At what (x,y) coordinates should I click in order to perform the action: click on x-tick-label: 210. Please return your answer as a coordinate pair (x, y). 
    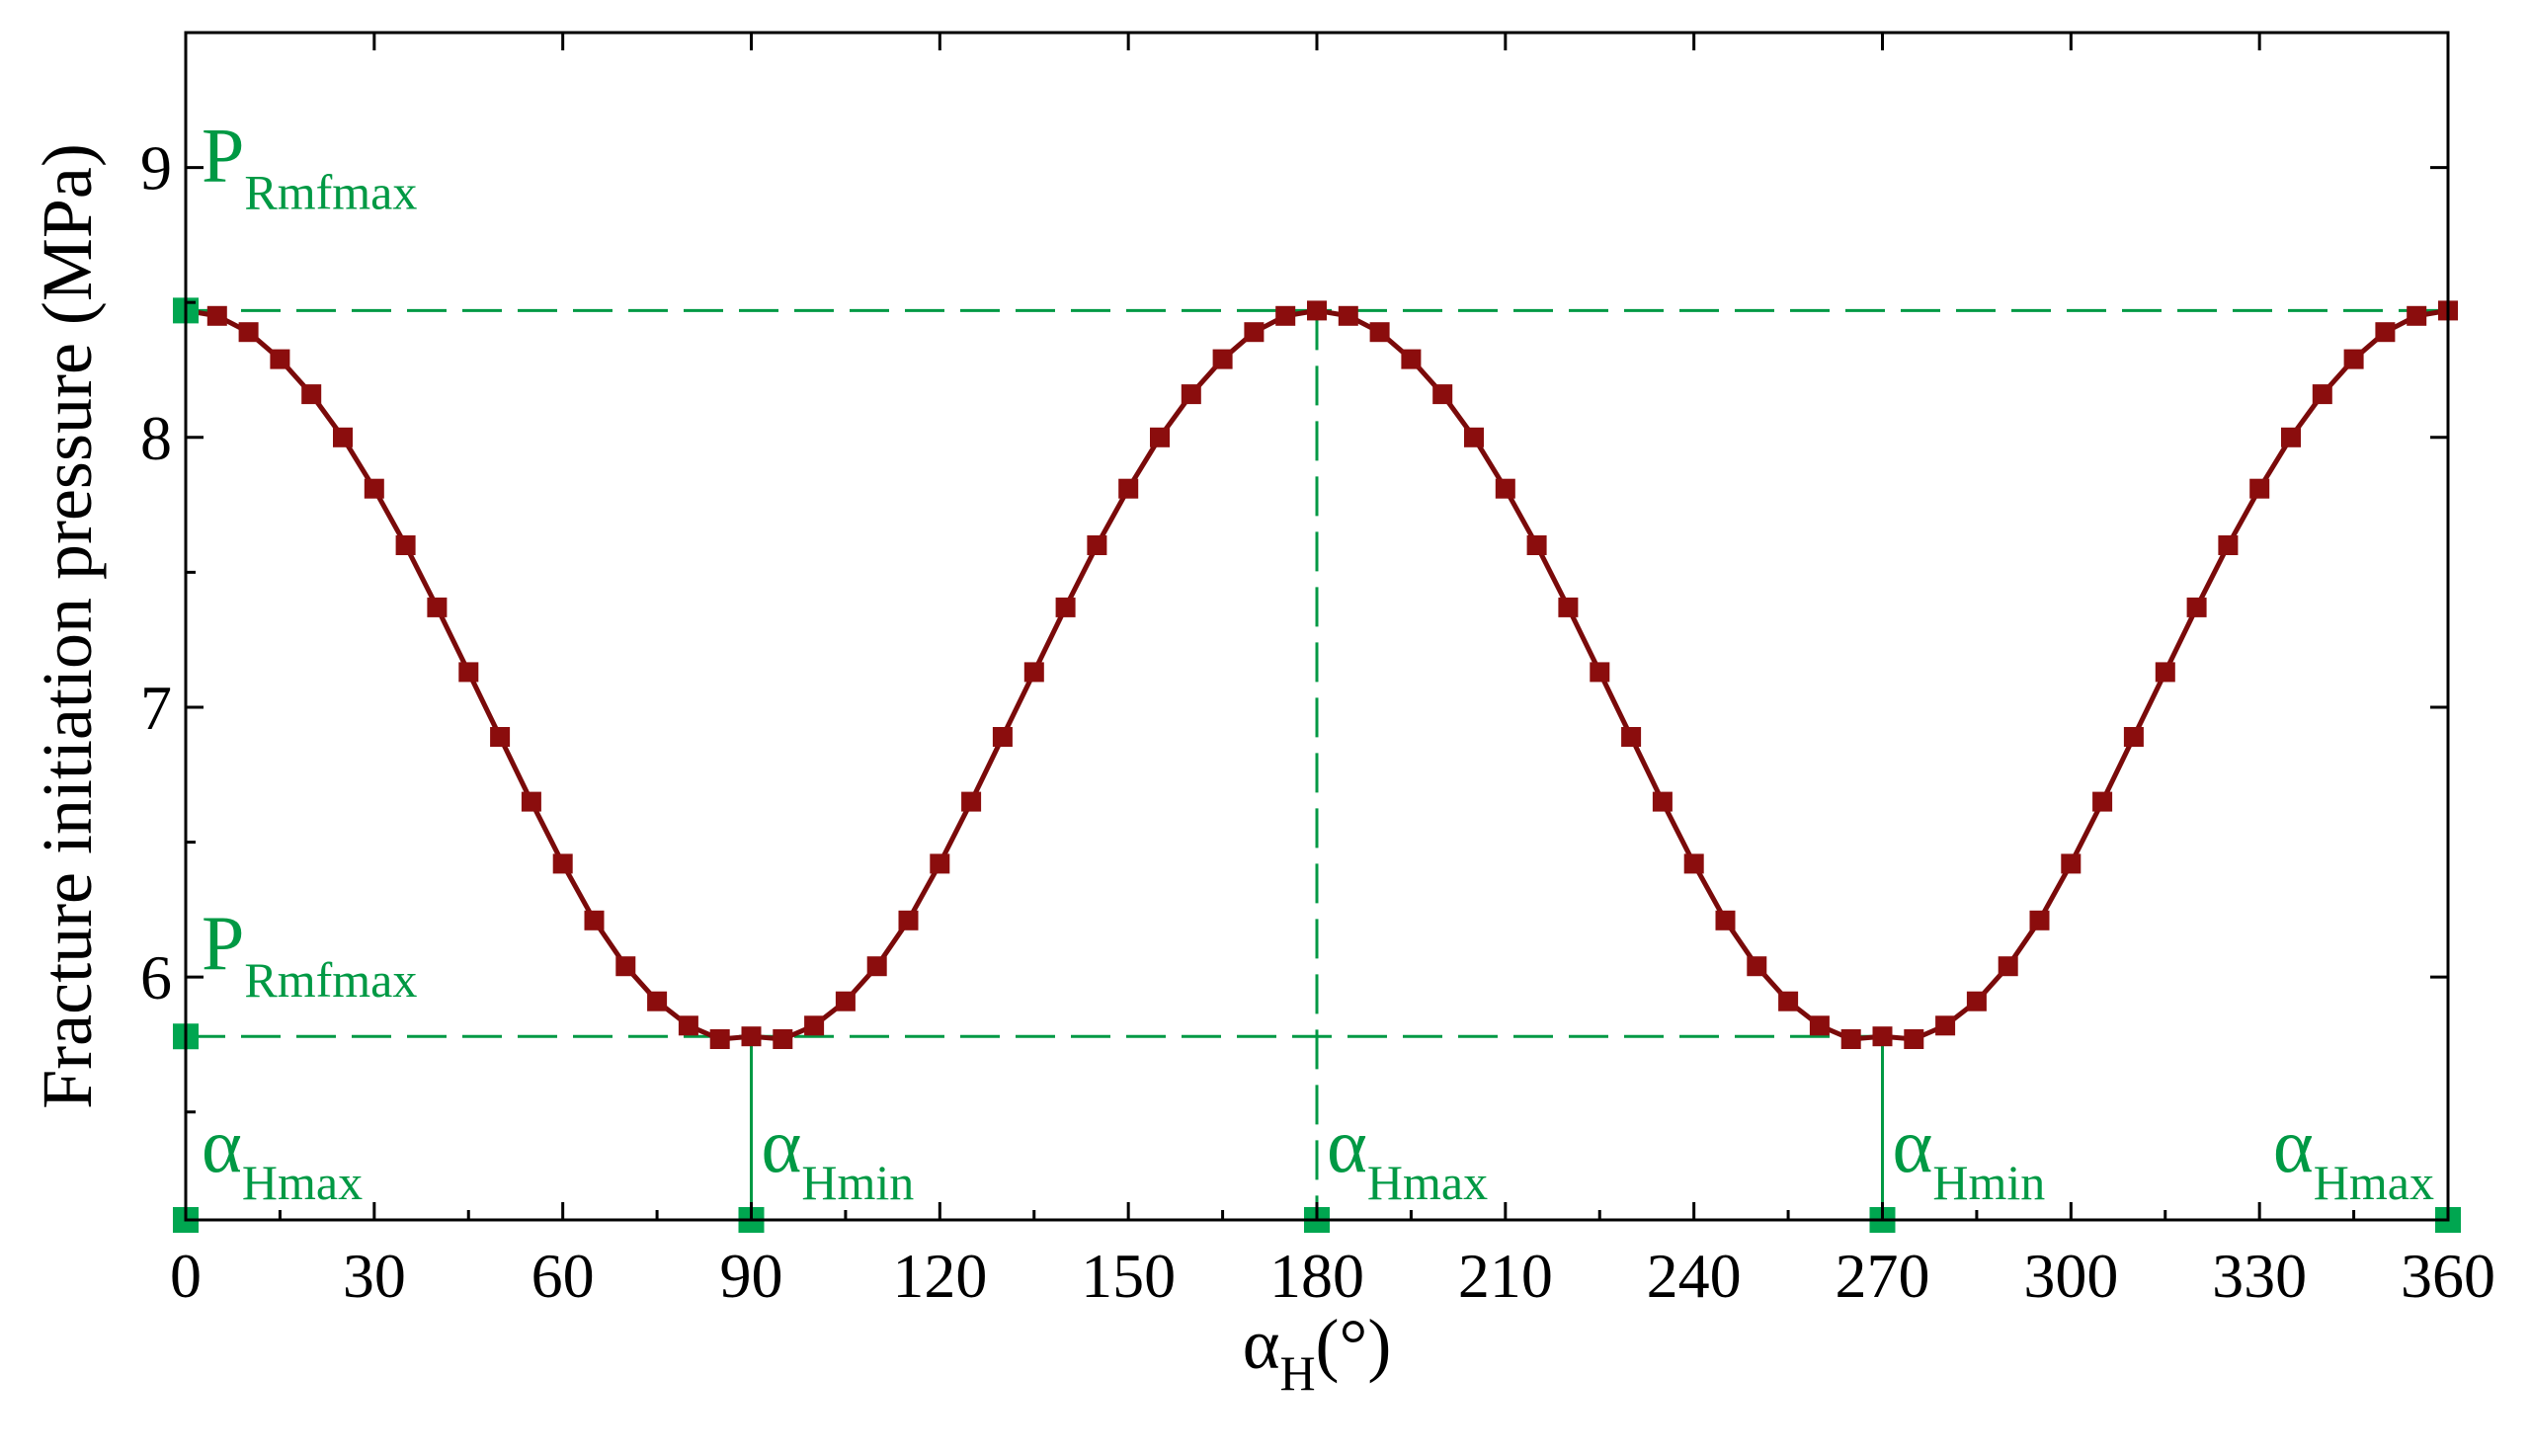
    Looking at the image, I should click on (1505, 1276).